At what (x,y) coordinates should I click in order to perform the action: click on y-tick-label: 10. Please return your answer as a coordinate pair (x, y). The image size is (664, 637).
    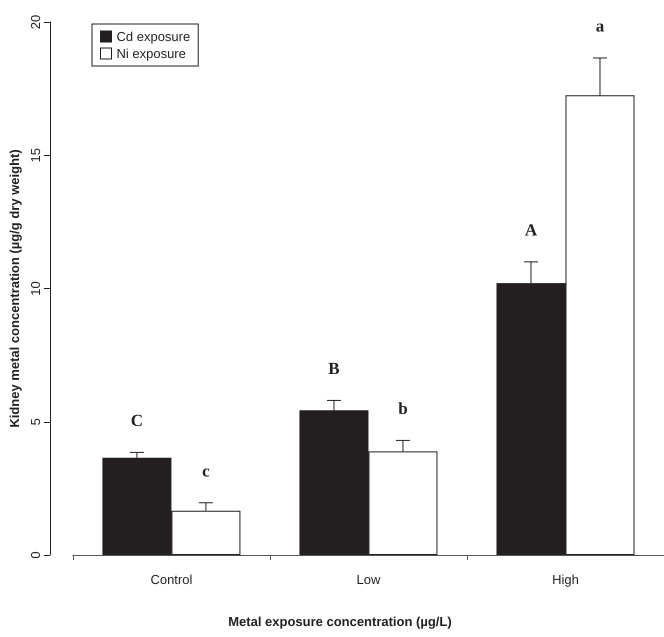
    Looking at the image, I should click on (35, 288).